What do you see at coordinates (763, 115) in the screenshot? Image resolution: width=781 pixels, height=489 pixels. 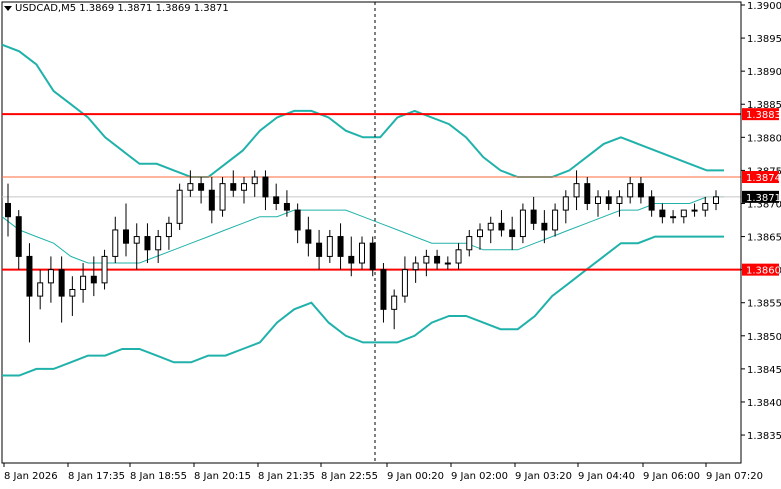 I see `price-tag-label: 1.3883` at bounding box center [763, 115].